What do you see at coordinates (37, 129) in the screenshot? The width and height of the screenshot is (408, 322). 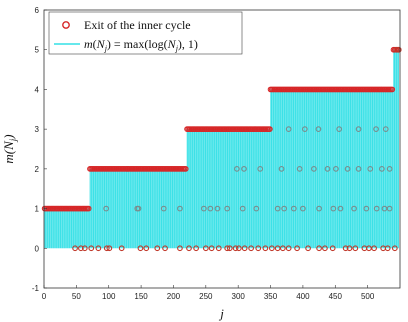 I see `y-tick-label: 3` at bounding box center [37, 129].